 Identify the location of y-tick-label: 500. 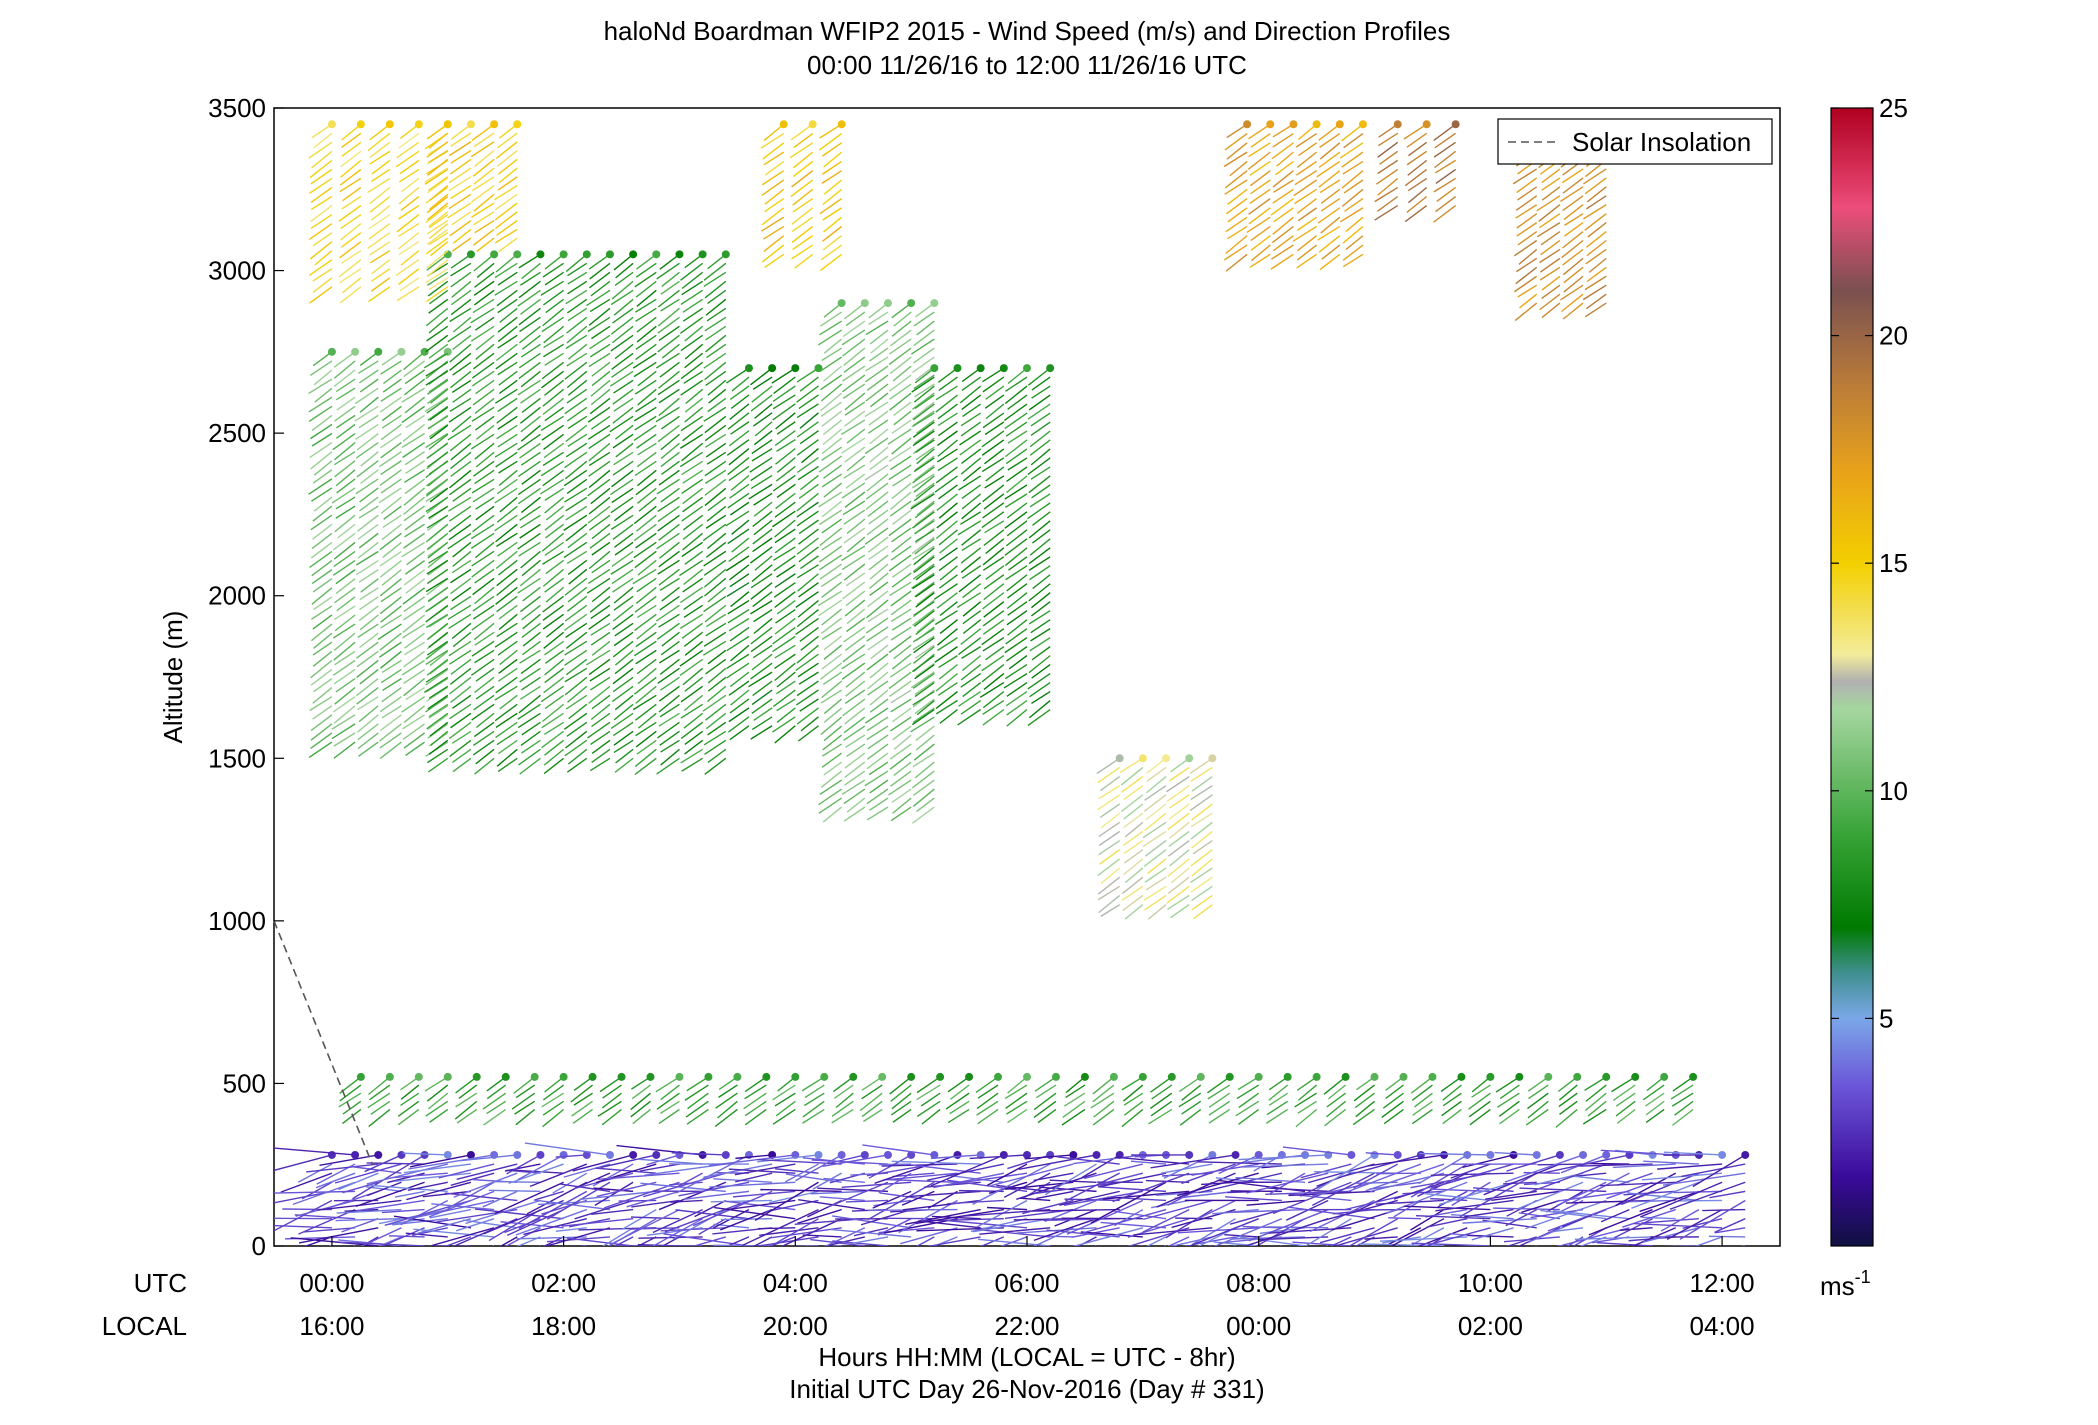
(244, 1083).